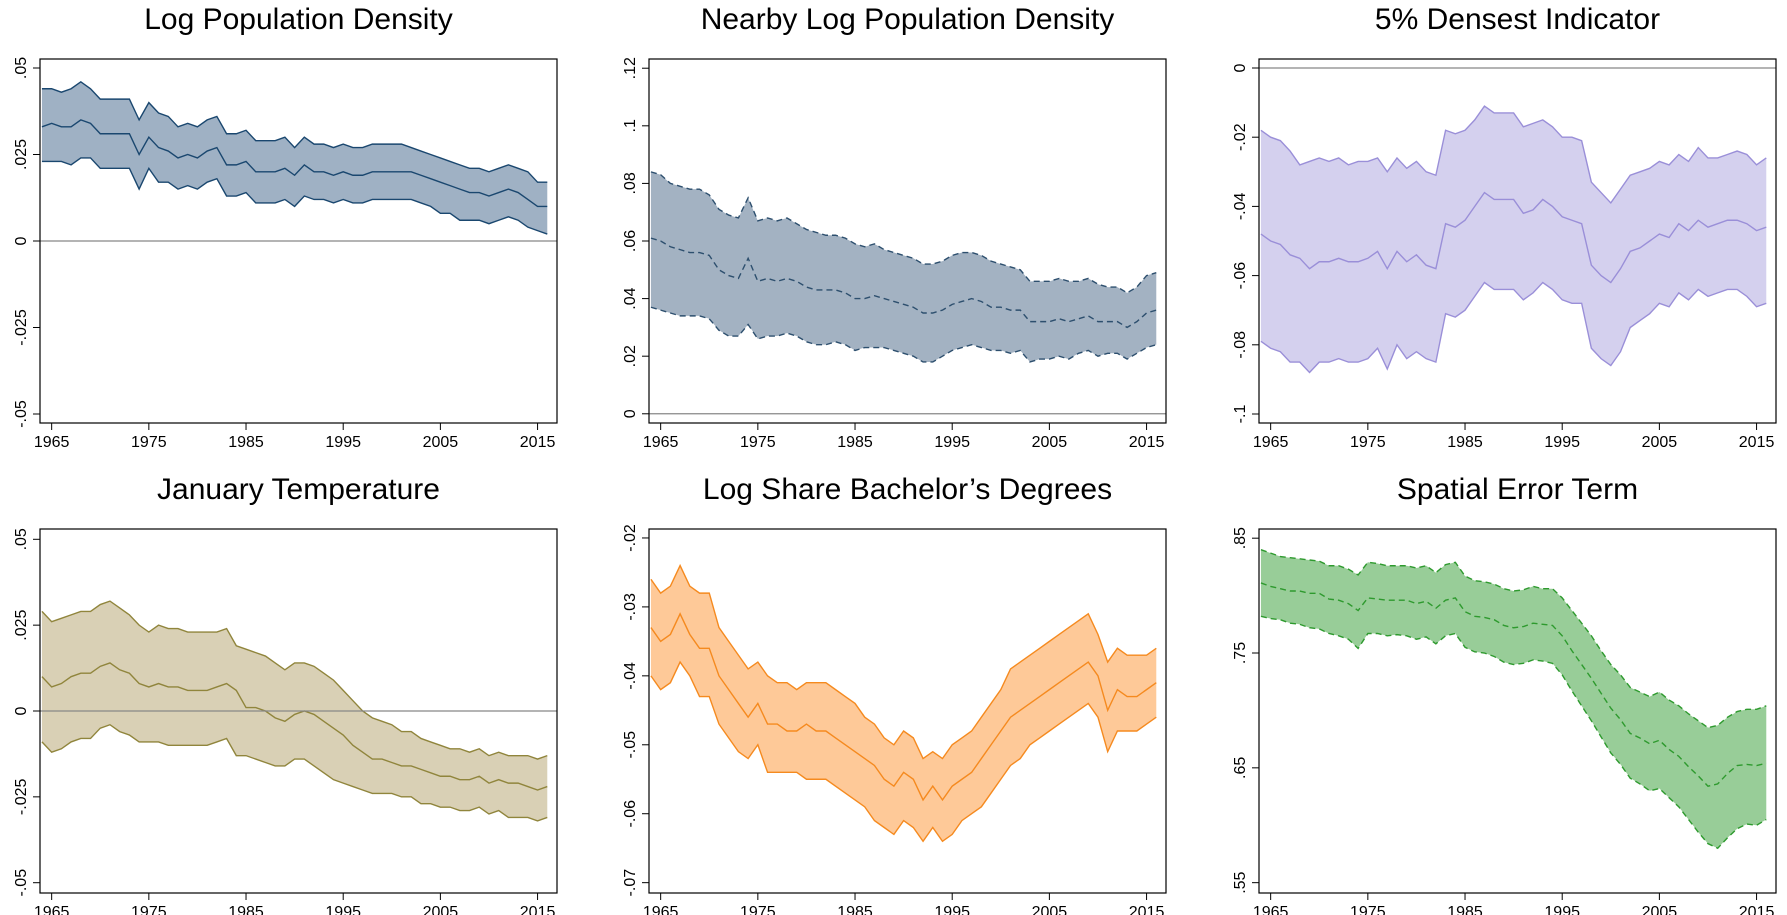 The image size is (1787, 915). Describe the element at coordinates (630, 607) in the screenshot. I see `y-tick-label: -.03` at that location.